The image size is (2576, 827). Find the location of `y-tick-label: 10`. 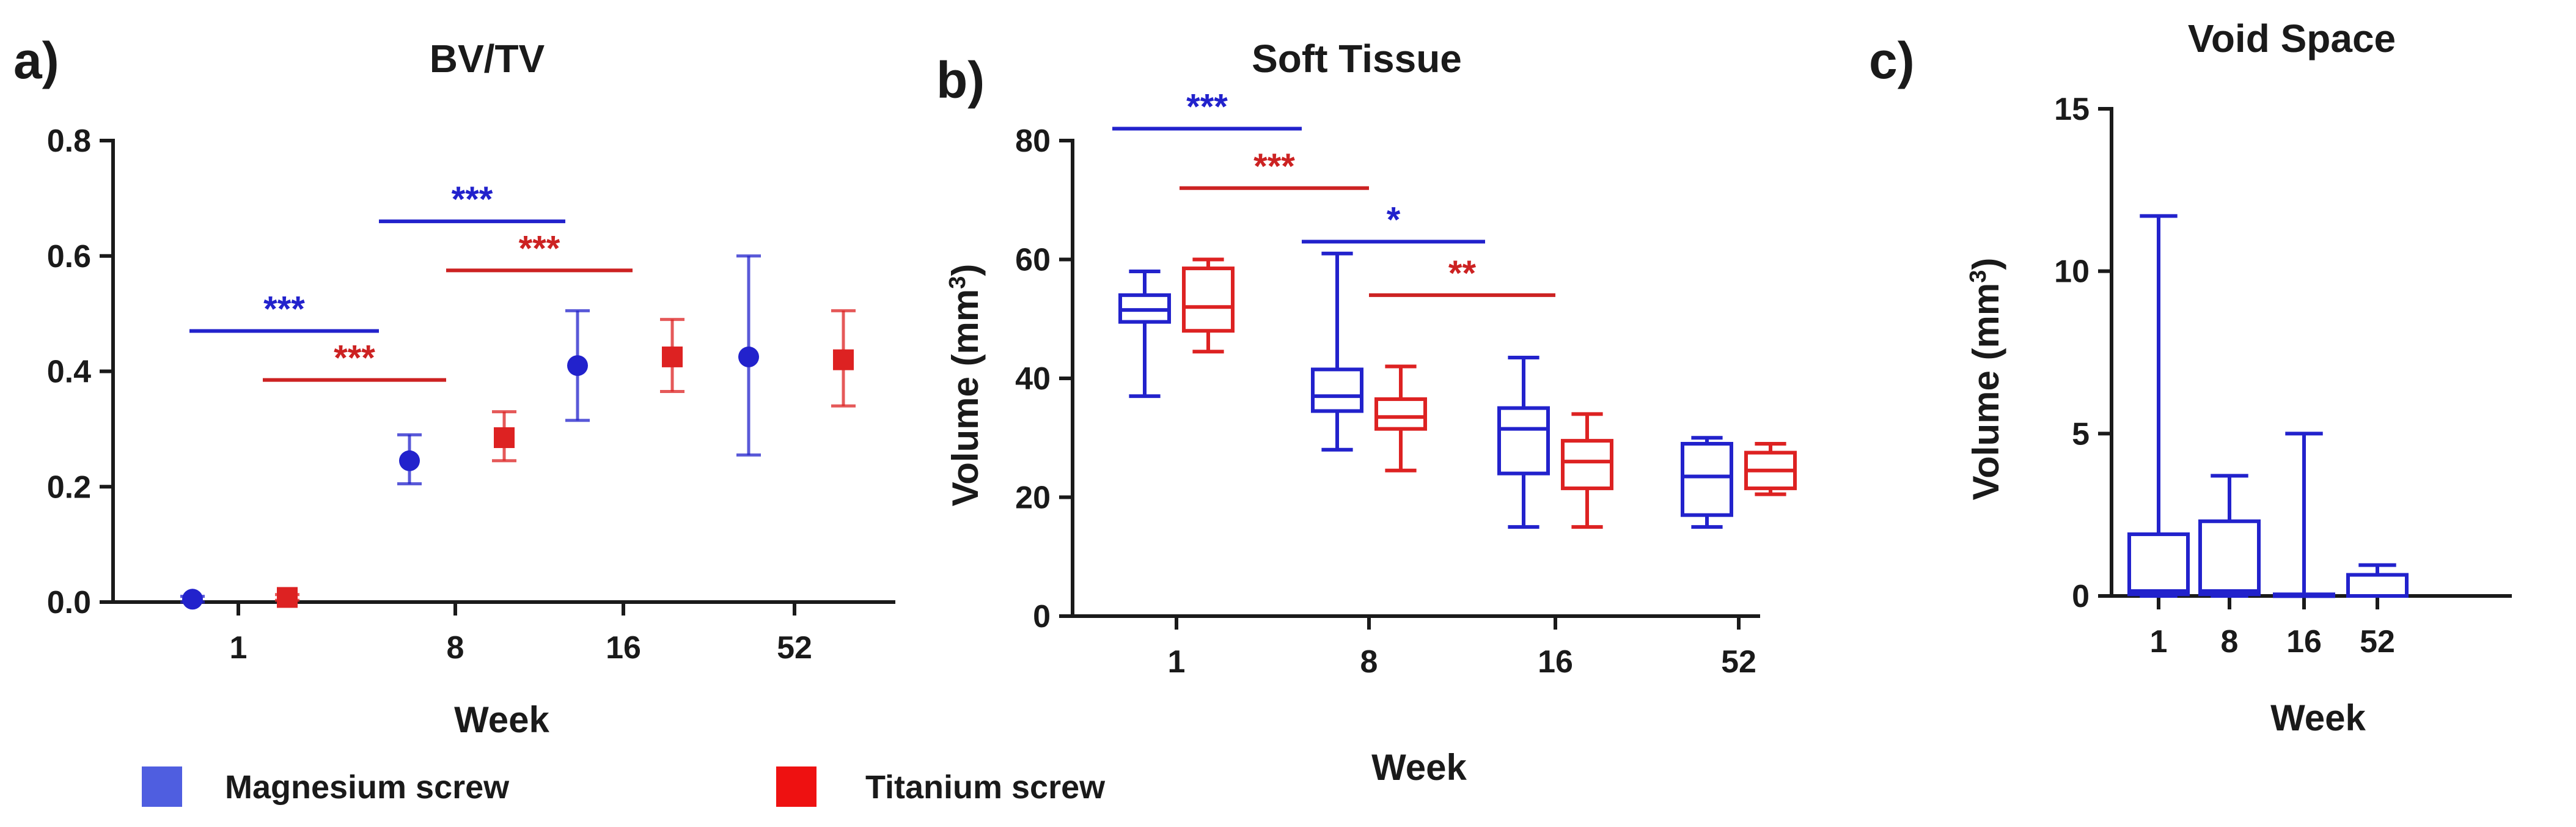

y-tick-label: 10 is located at coordinates (2072, 272).